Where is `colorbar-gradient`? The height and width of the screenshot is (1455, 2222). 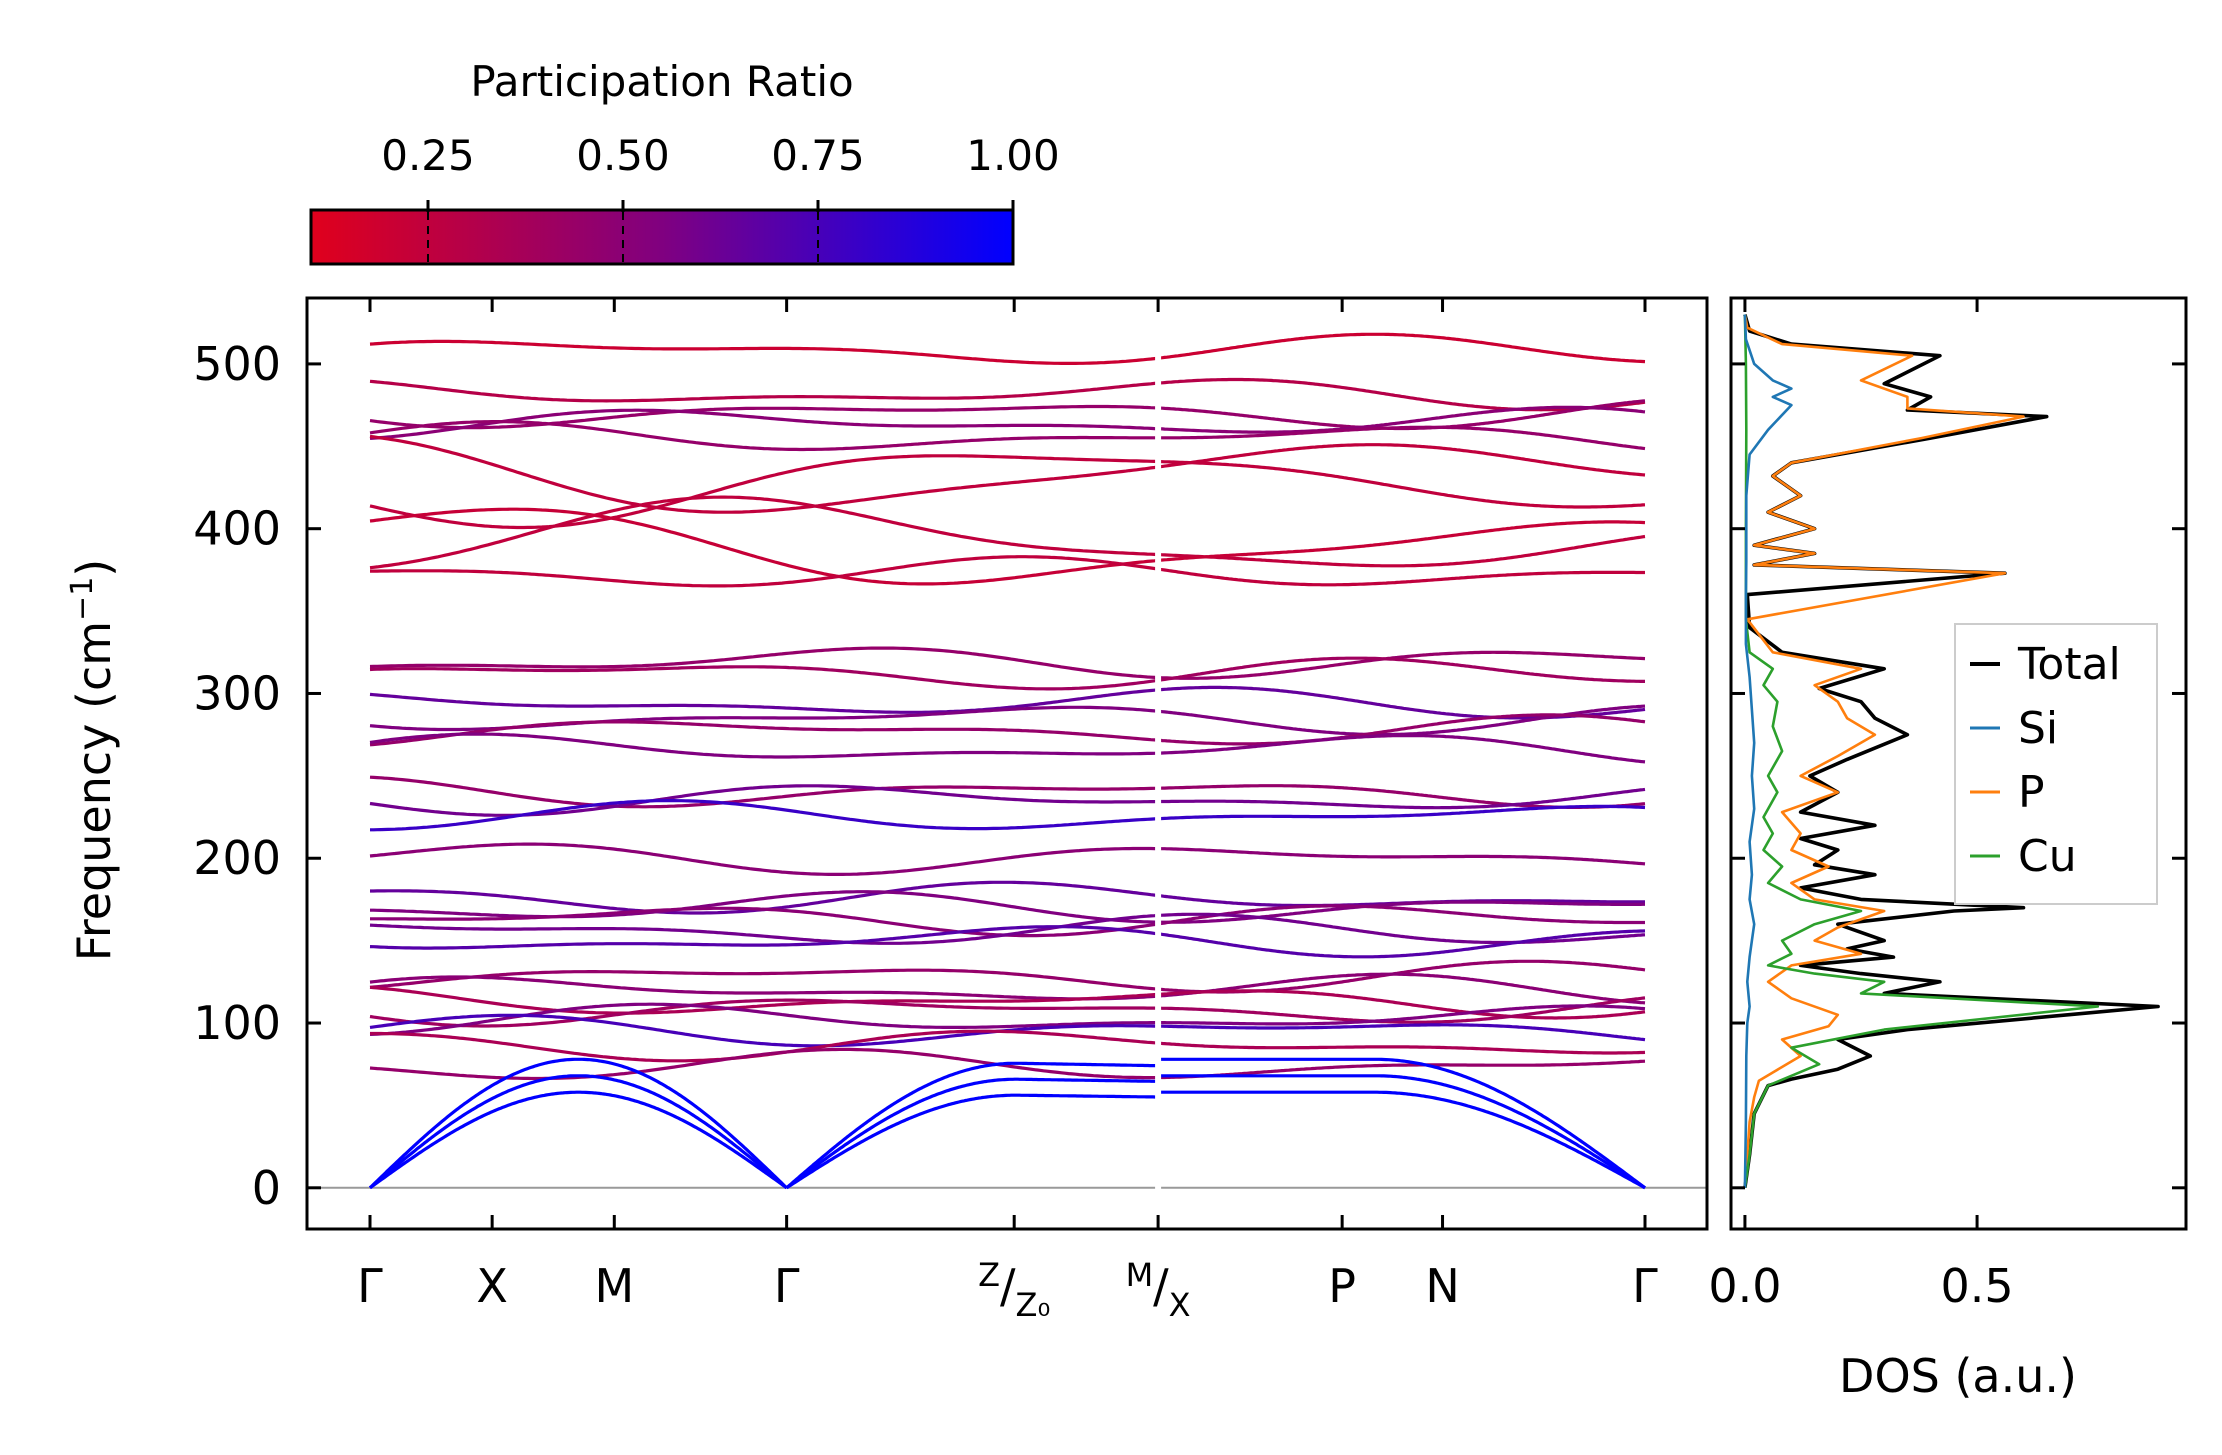
colorbar-gradient is located at coordinates (662, 237).